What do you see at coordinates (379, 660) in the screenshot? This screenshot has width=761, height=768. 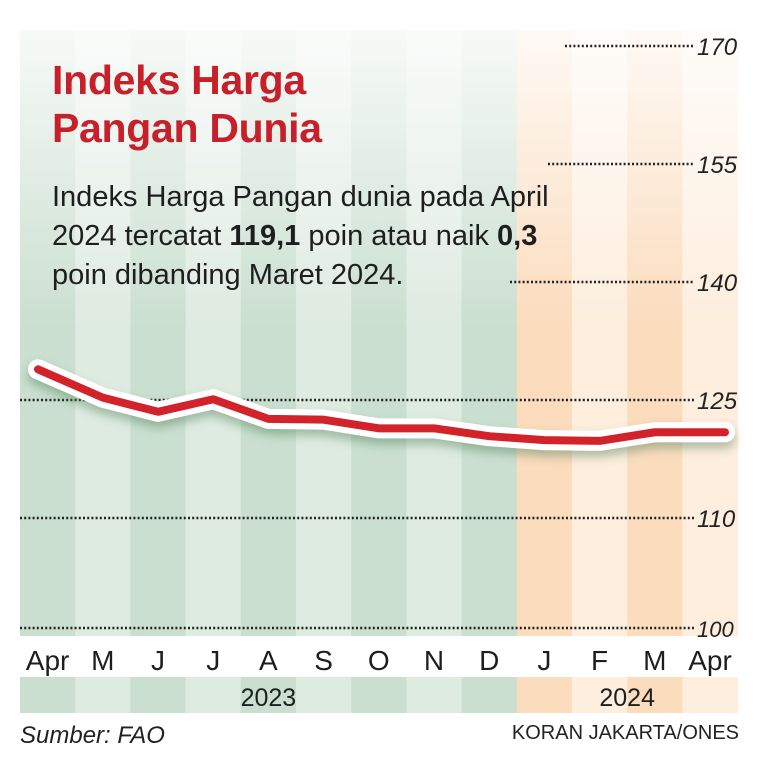 I see `x-tick-label: O` at bounding box center [379, 660].